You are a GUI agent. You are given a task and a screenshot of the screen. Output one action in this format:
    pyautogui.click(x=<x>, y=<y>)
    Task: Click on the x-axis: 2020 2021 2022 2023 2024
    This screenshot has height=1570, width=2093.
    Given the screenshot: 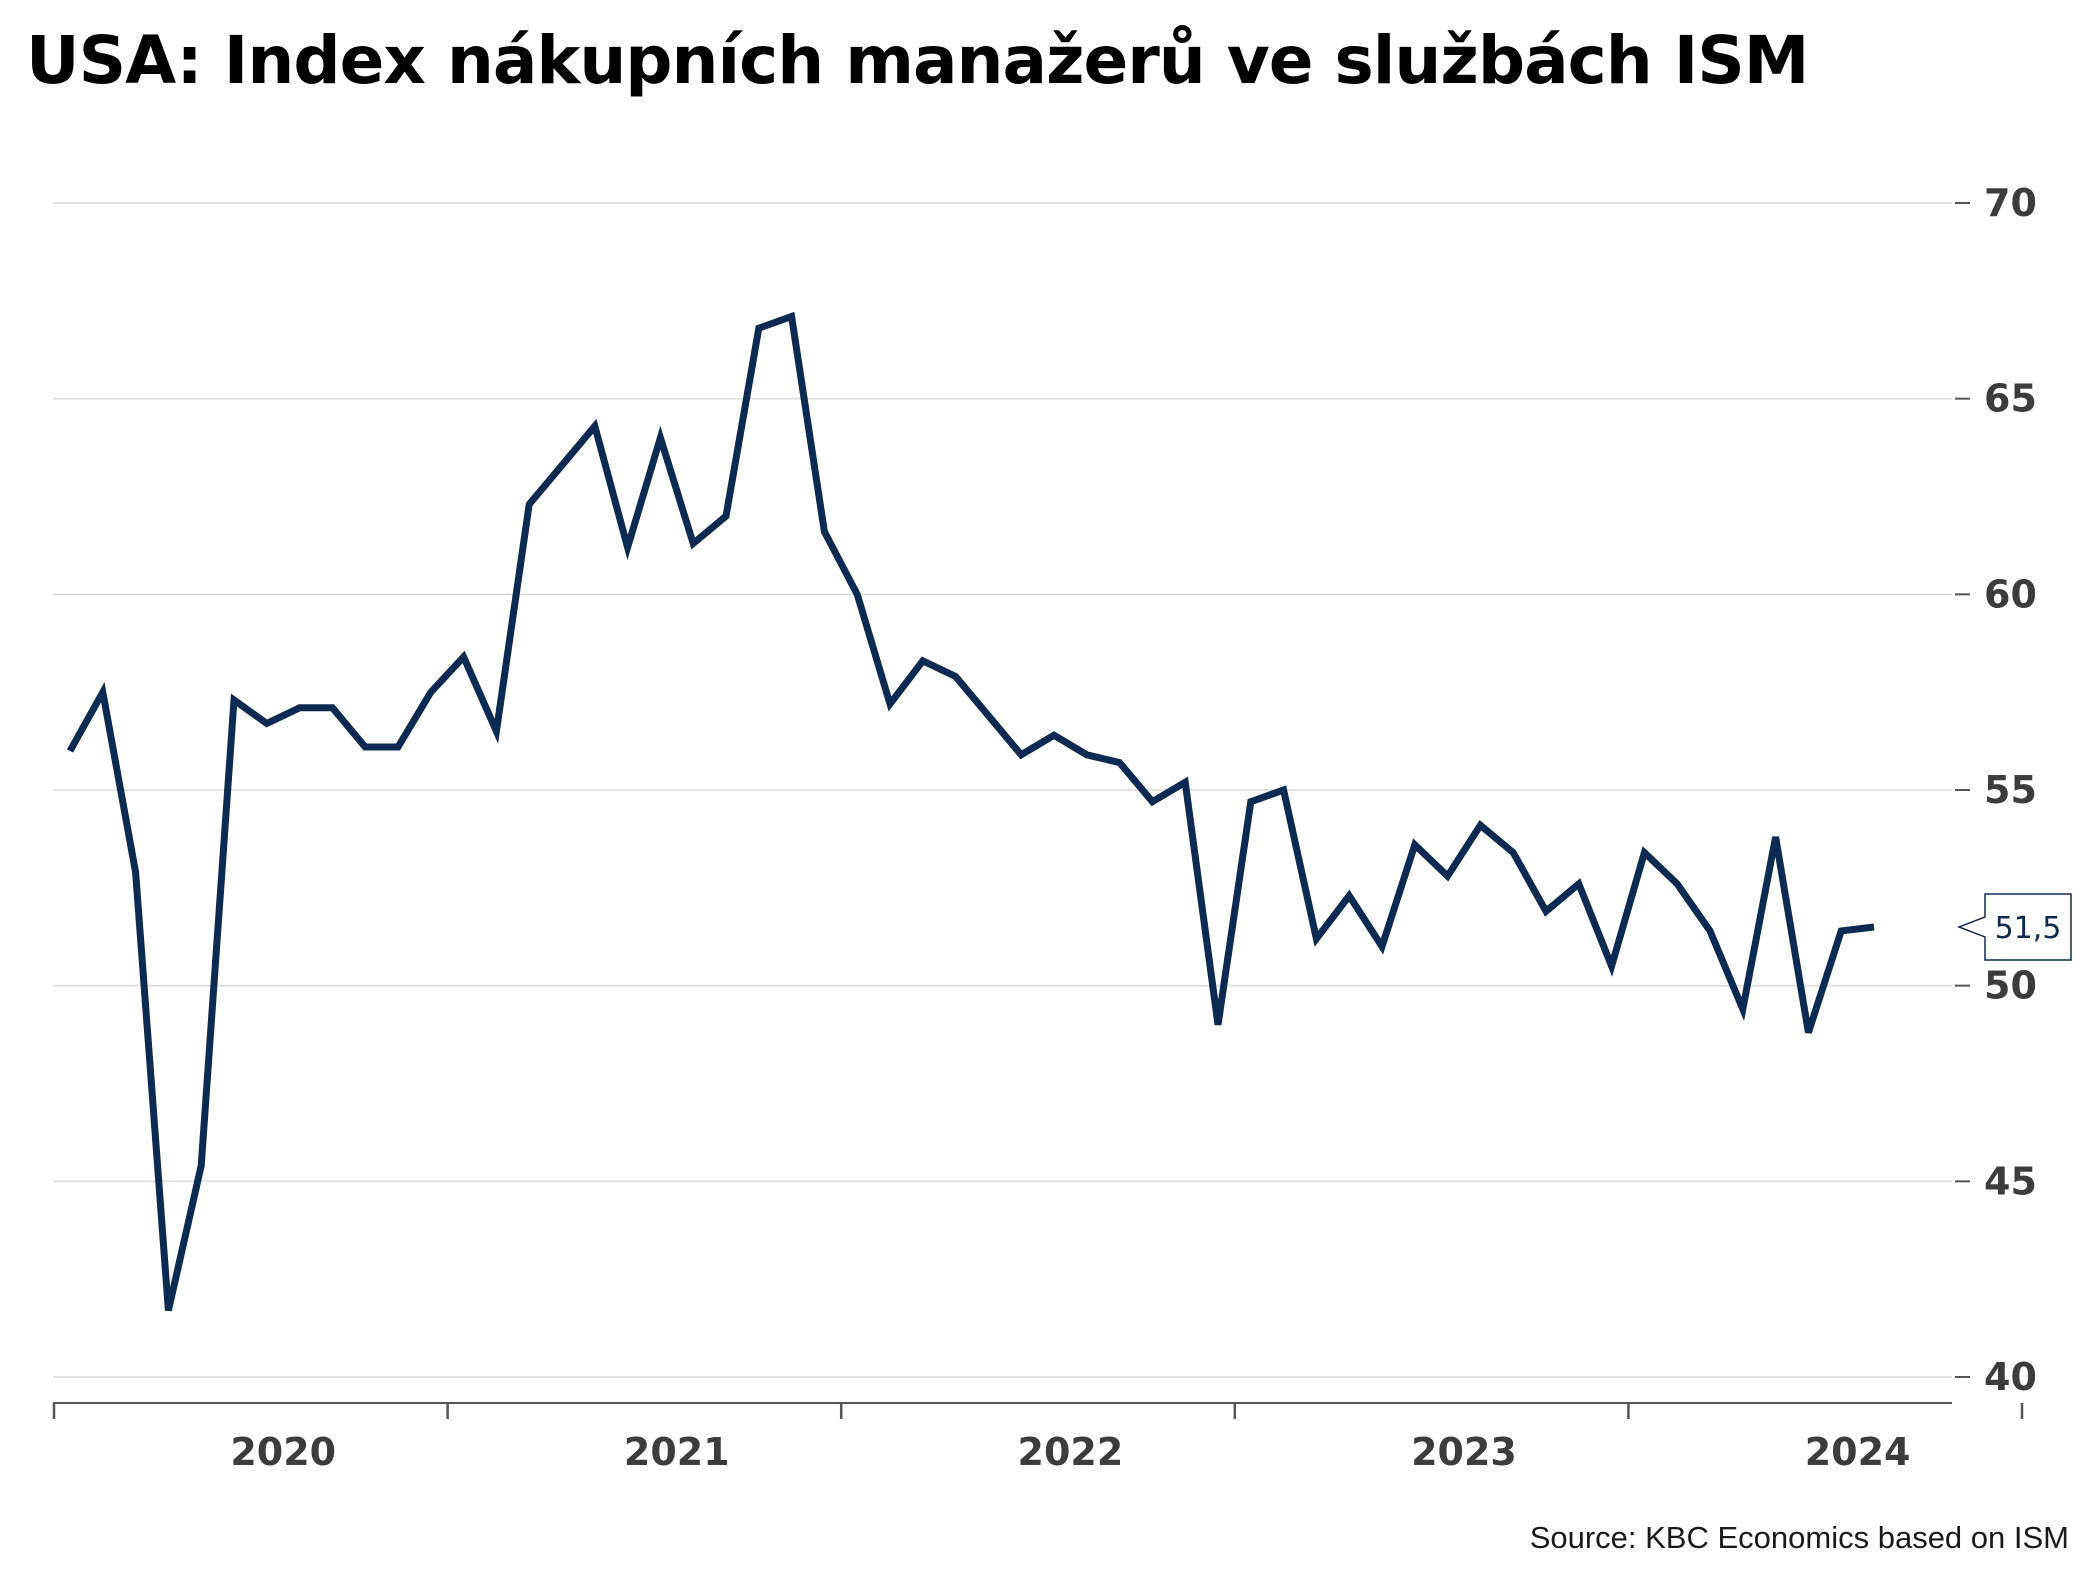 What is the action you would take?
    pyautogui.click(x=1038, y=1438)
    